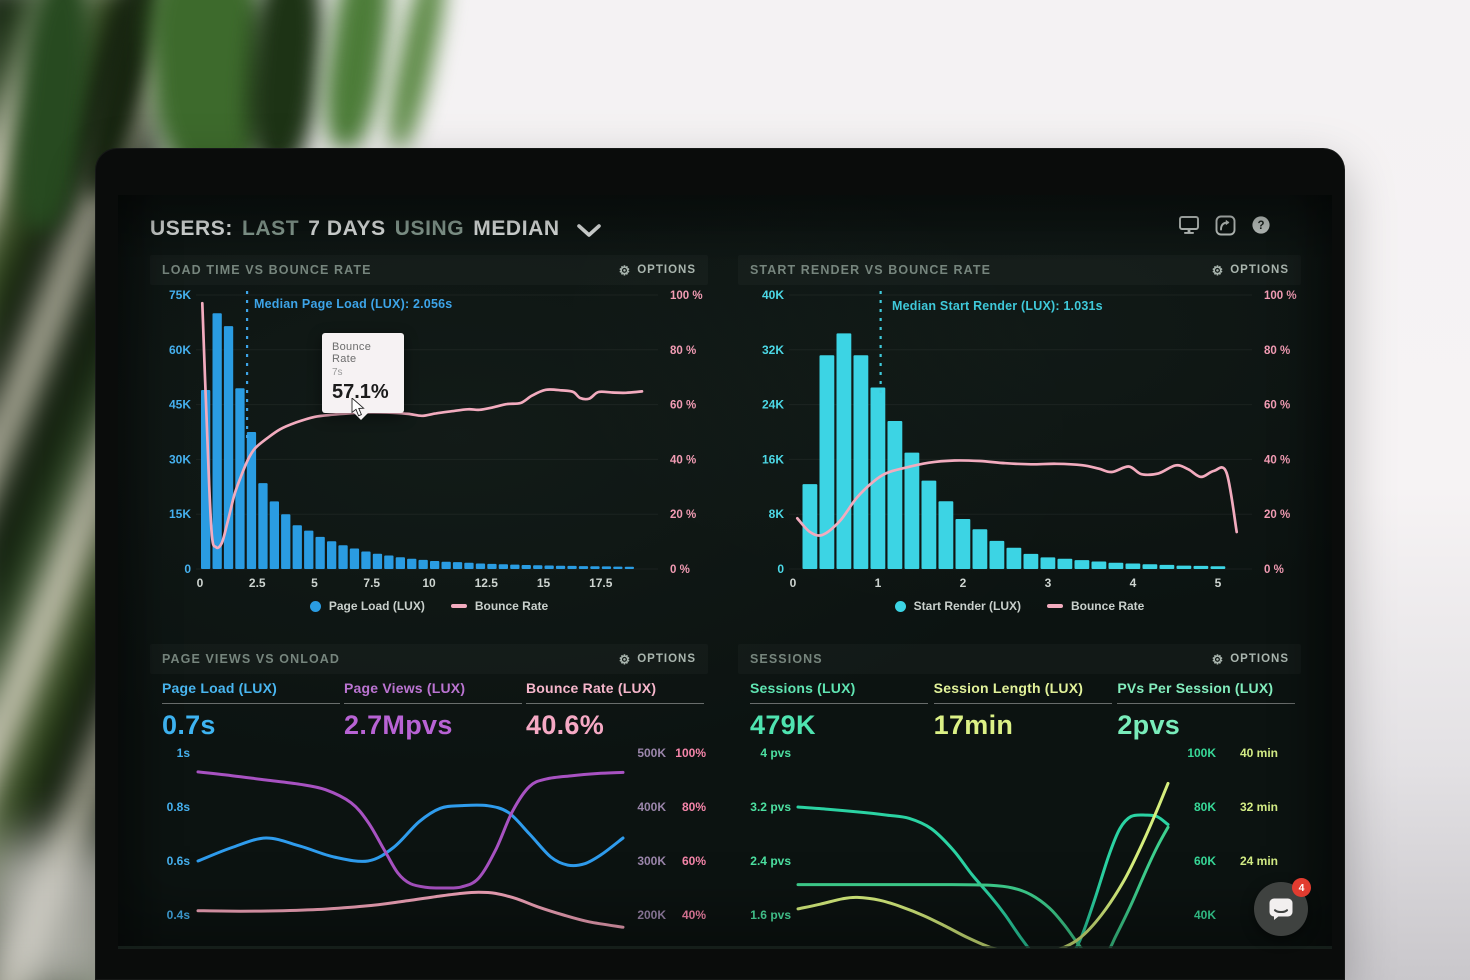 This screenshot has height=980, width=1470. I want to click on legend-item: Page Load (LUX), so click(367, 606).